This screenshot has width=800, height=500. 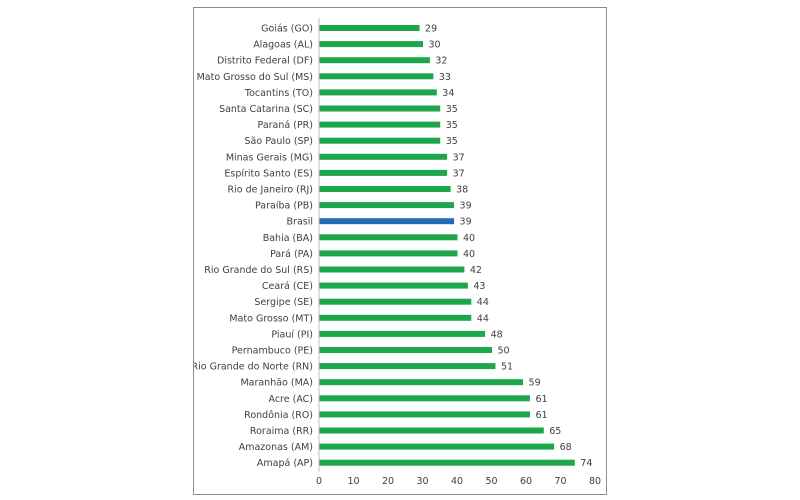 I want to click on bar-minas-gerais-mg, so click(x=383, y=156).